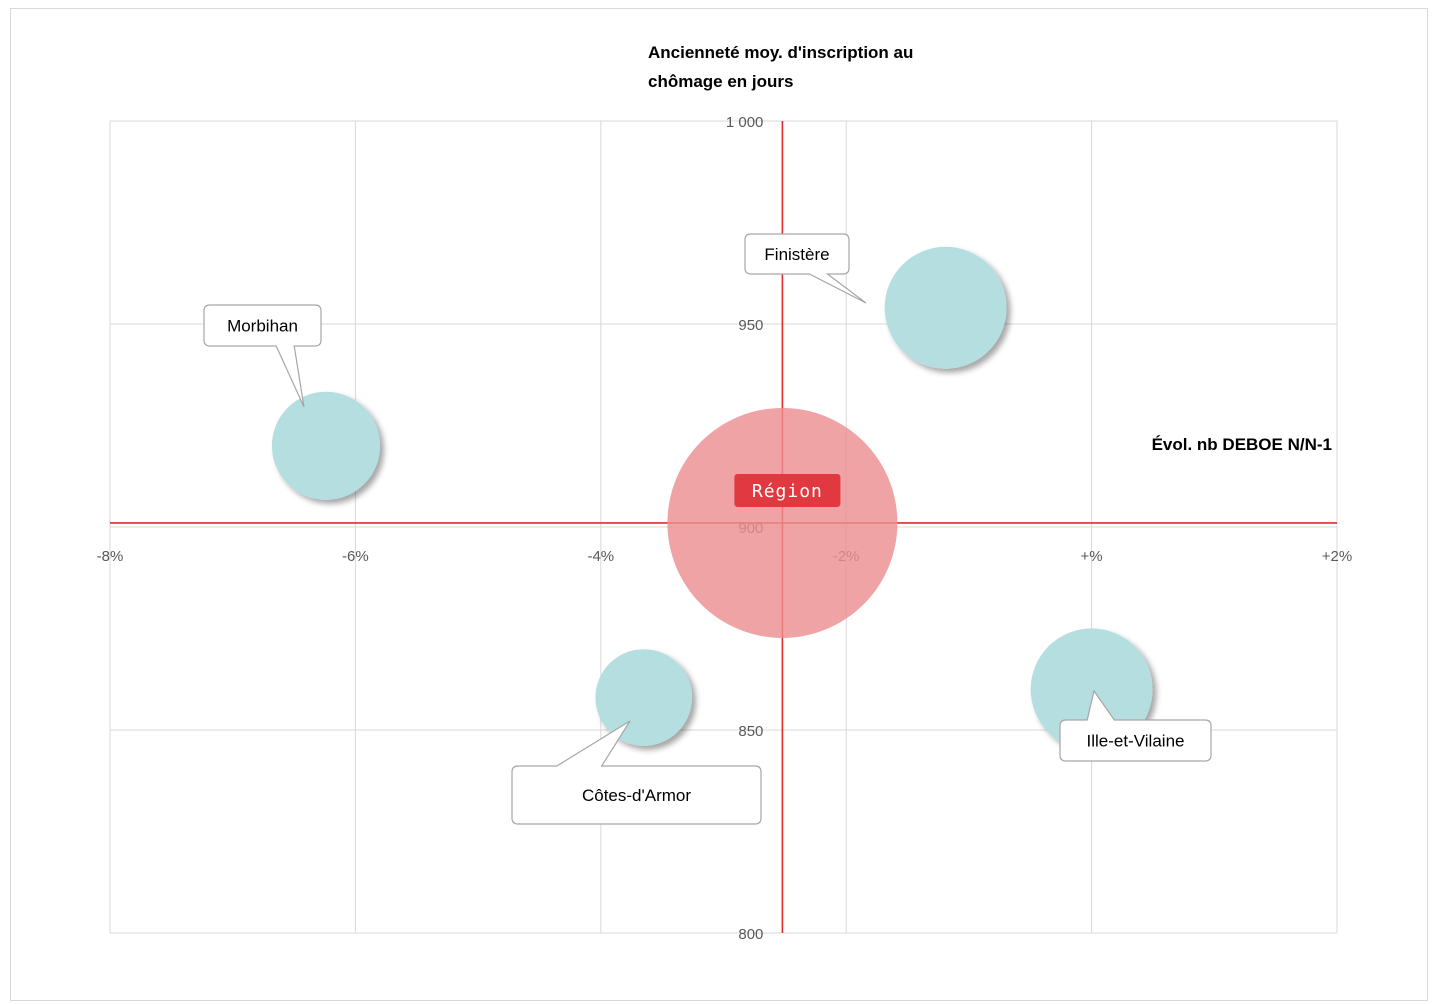  I want to click on callout-label-ille-et-vilaine: Ille-et-Vilaine, so click(1136, 741).